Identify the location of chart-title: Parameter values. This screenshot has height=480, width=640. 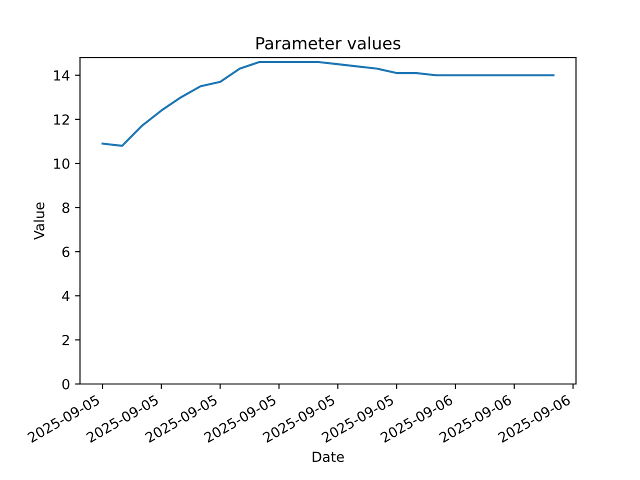
(328, 43).